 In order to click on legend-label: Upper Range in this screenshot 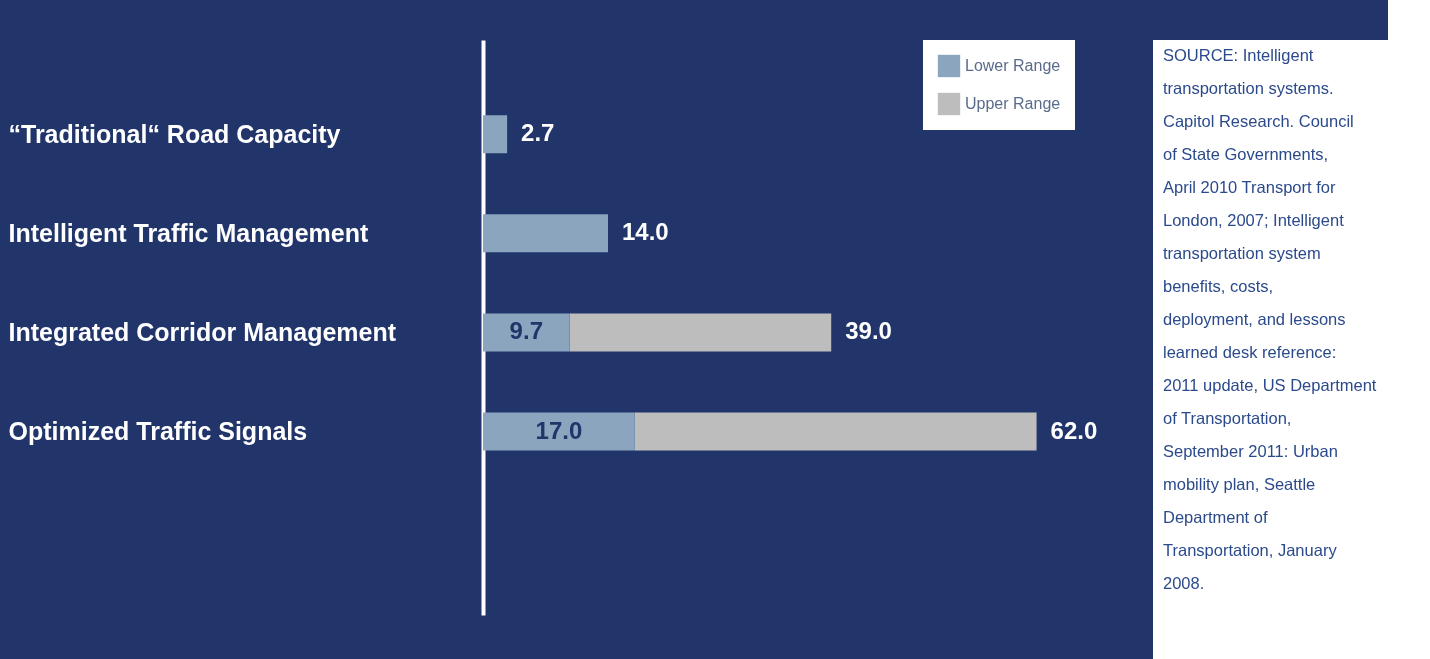, I will do `click(1013, 103)`.